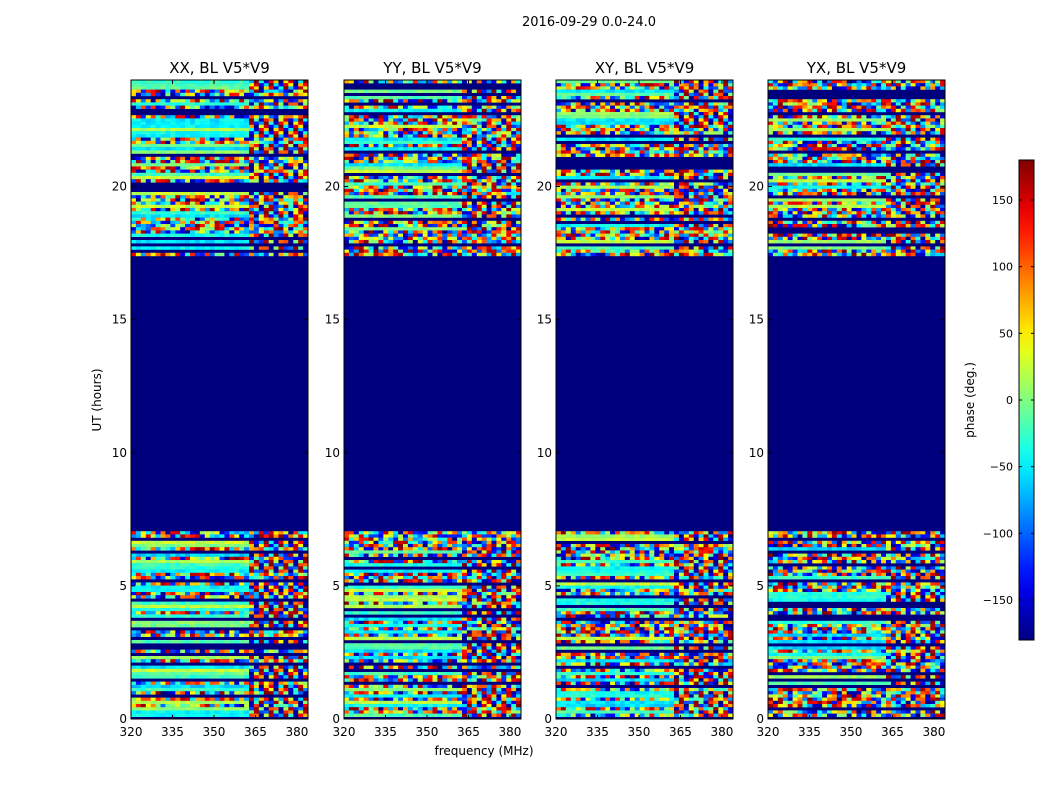 Image resolution: width=1050 pixels, height=800 pixels. I want to click on panel-title: YX, BL V5*V9, so click(856, 68).